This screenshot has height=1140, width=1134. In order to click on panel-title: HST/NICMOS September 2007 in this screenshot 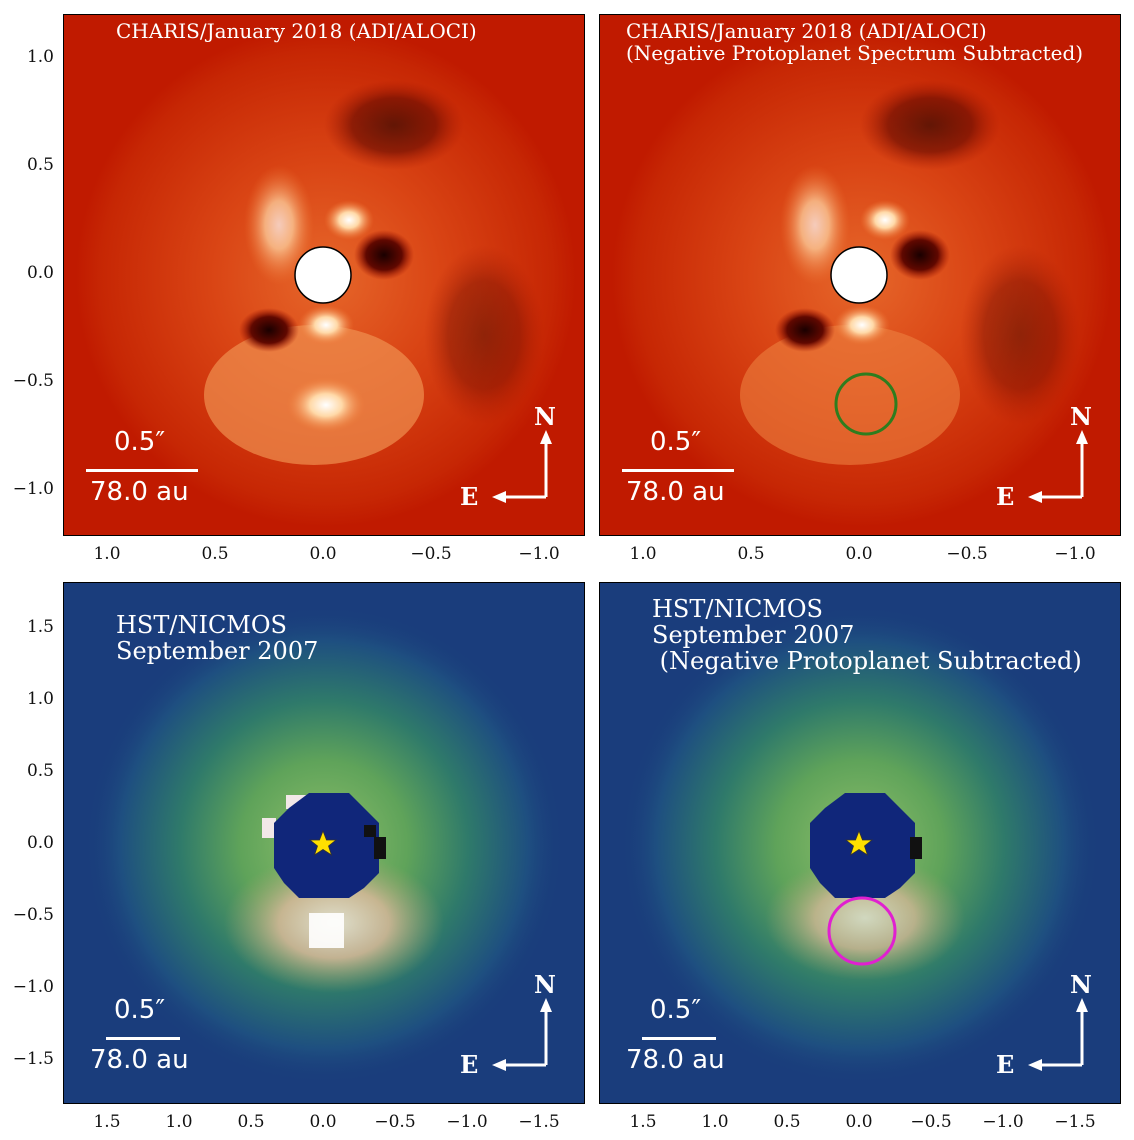, I will do `click(217, 638)`.